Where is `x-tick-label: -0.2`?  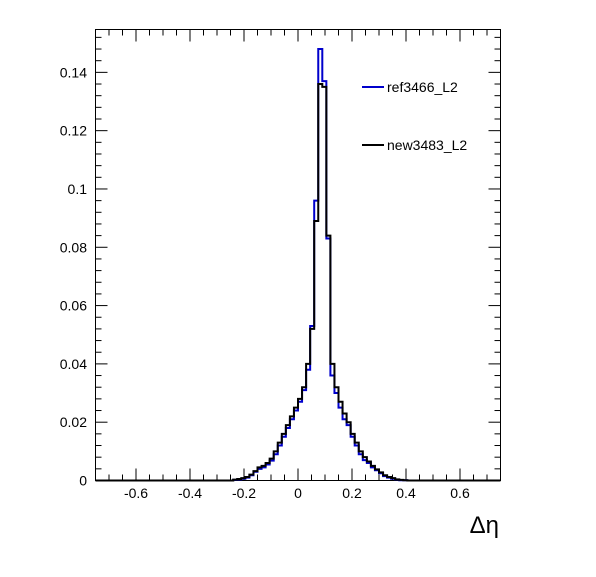 x-tick-label: -0.2 is located at coordinates (244, 493).